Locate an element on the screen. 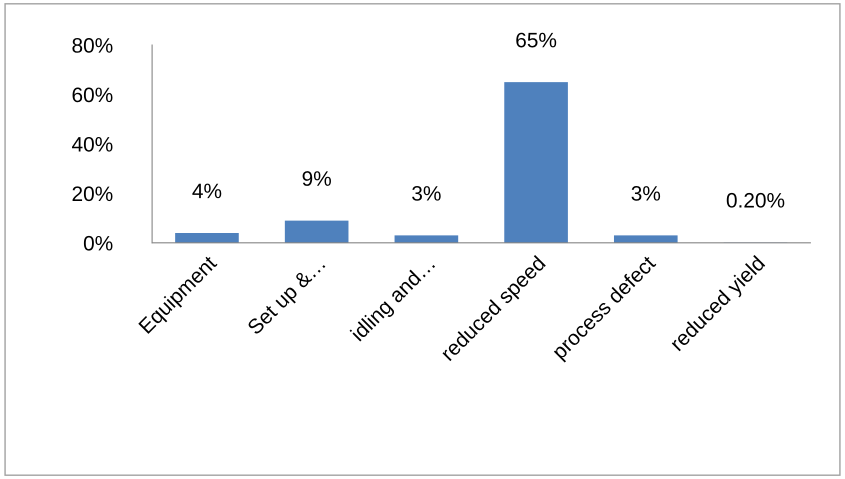 The height and width of the screenshot is (479, 845). data-label: 0.20% is located at coordinates (755, 200).